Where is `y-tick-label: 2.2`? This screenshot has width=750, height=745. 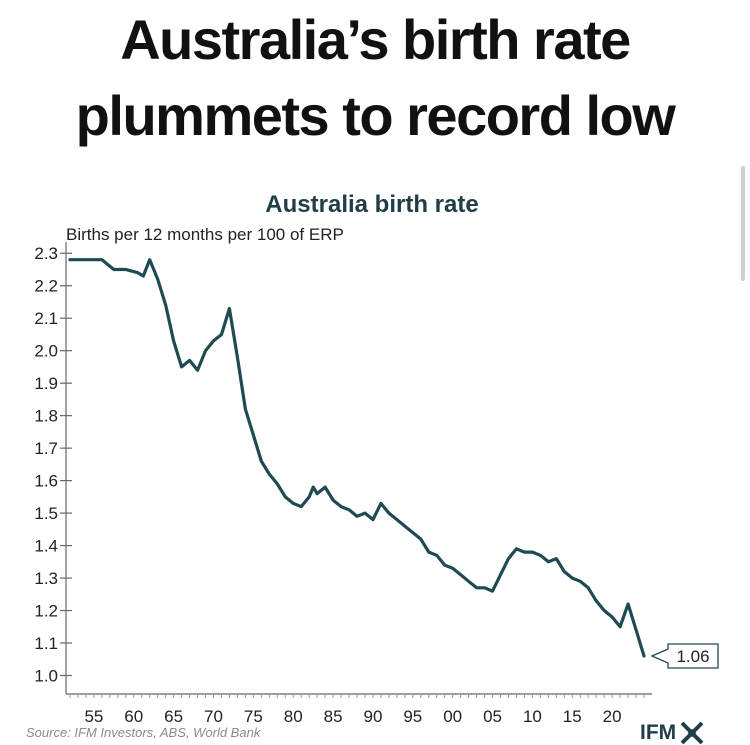 y-tick-label: 2.2 is located at coordinates (46, 286).